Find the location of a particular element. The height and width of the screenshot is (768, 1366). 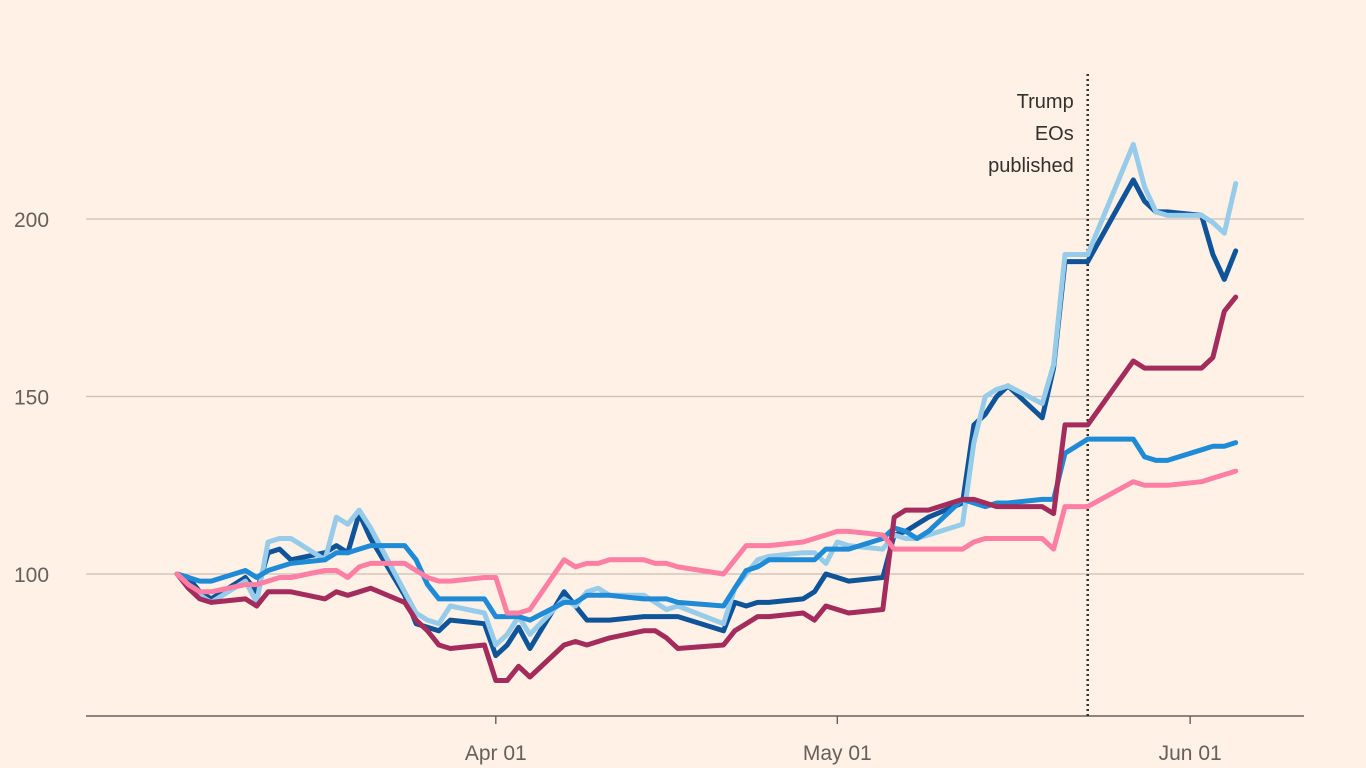

x-tick-label: Apr 01 is located at coordinates (496, 753).